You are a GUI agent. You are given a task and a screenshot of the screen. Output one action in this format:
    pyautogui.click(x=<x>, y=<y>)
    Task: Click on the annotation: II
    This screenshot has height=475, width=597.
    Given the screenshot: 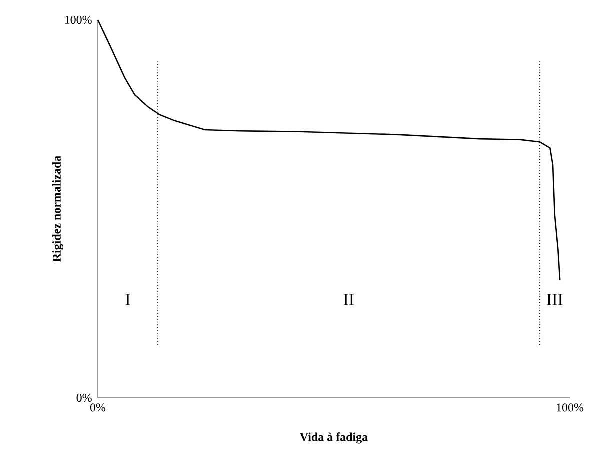 What is the action you would take?
    pyautogui.click(x=349, y=300)
    